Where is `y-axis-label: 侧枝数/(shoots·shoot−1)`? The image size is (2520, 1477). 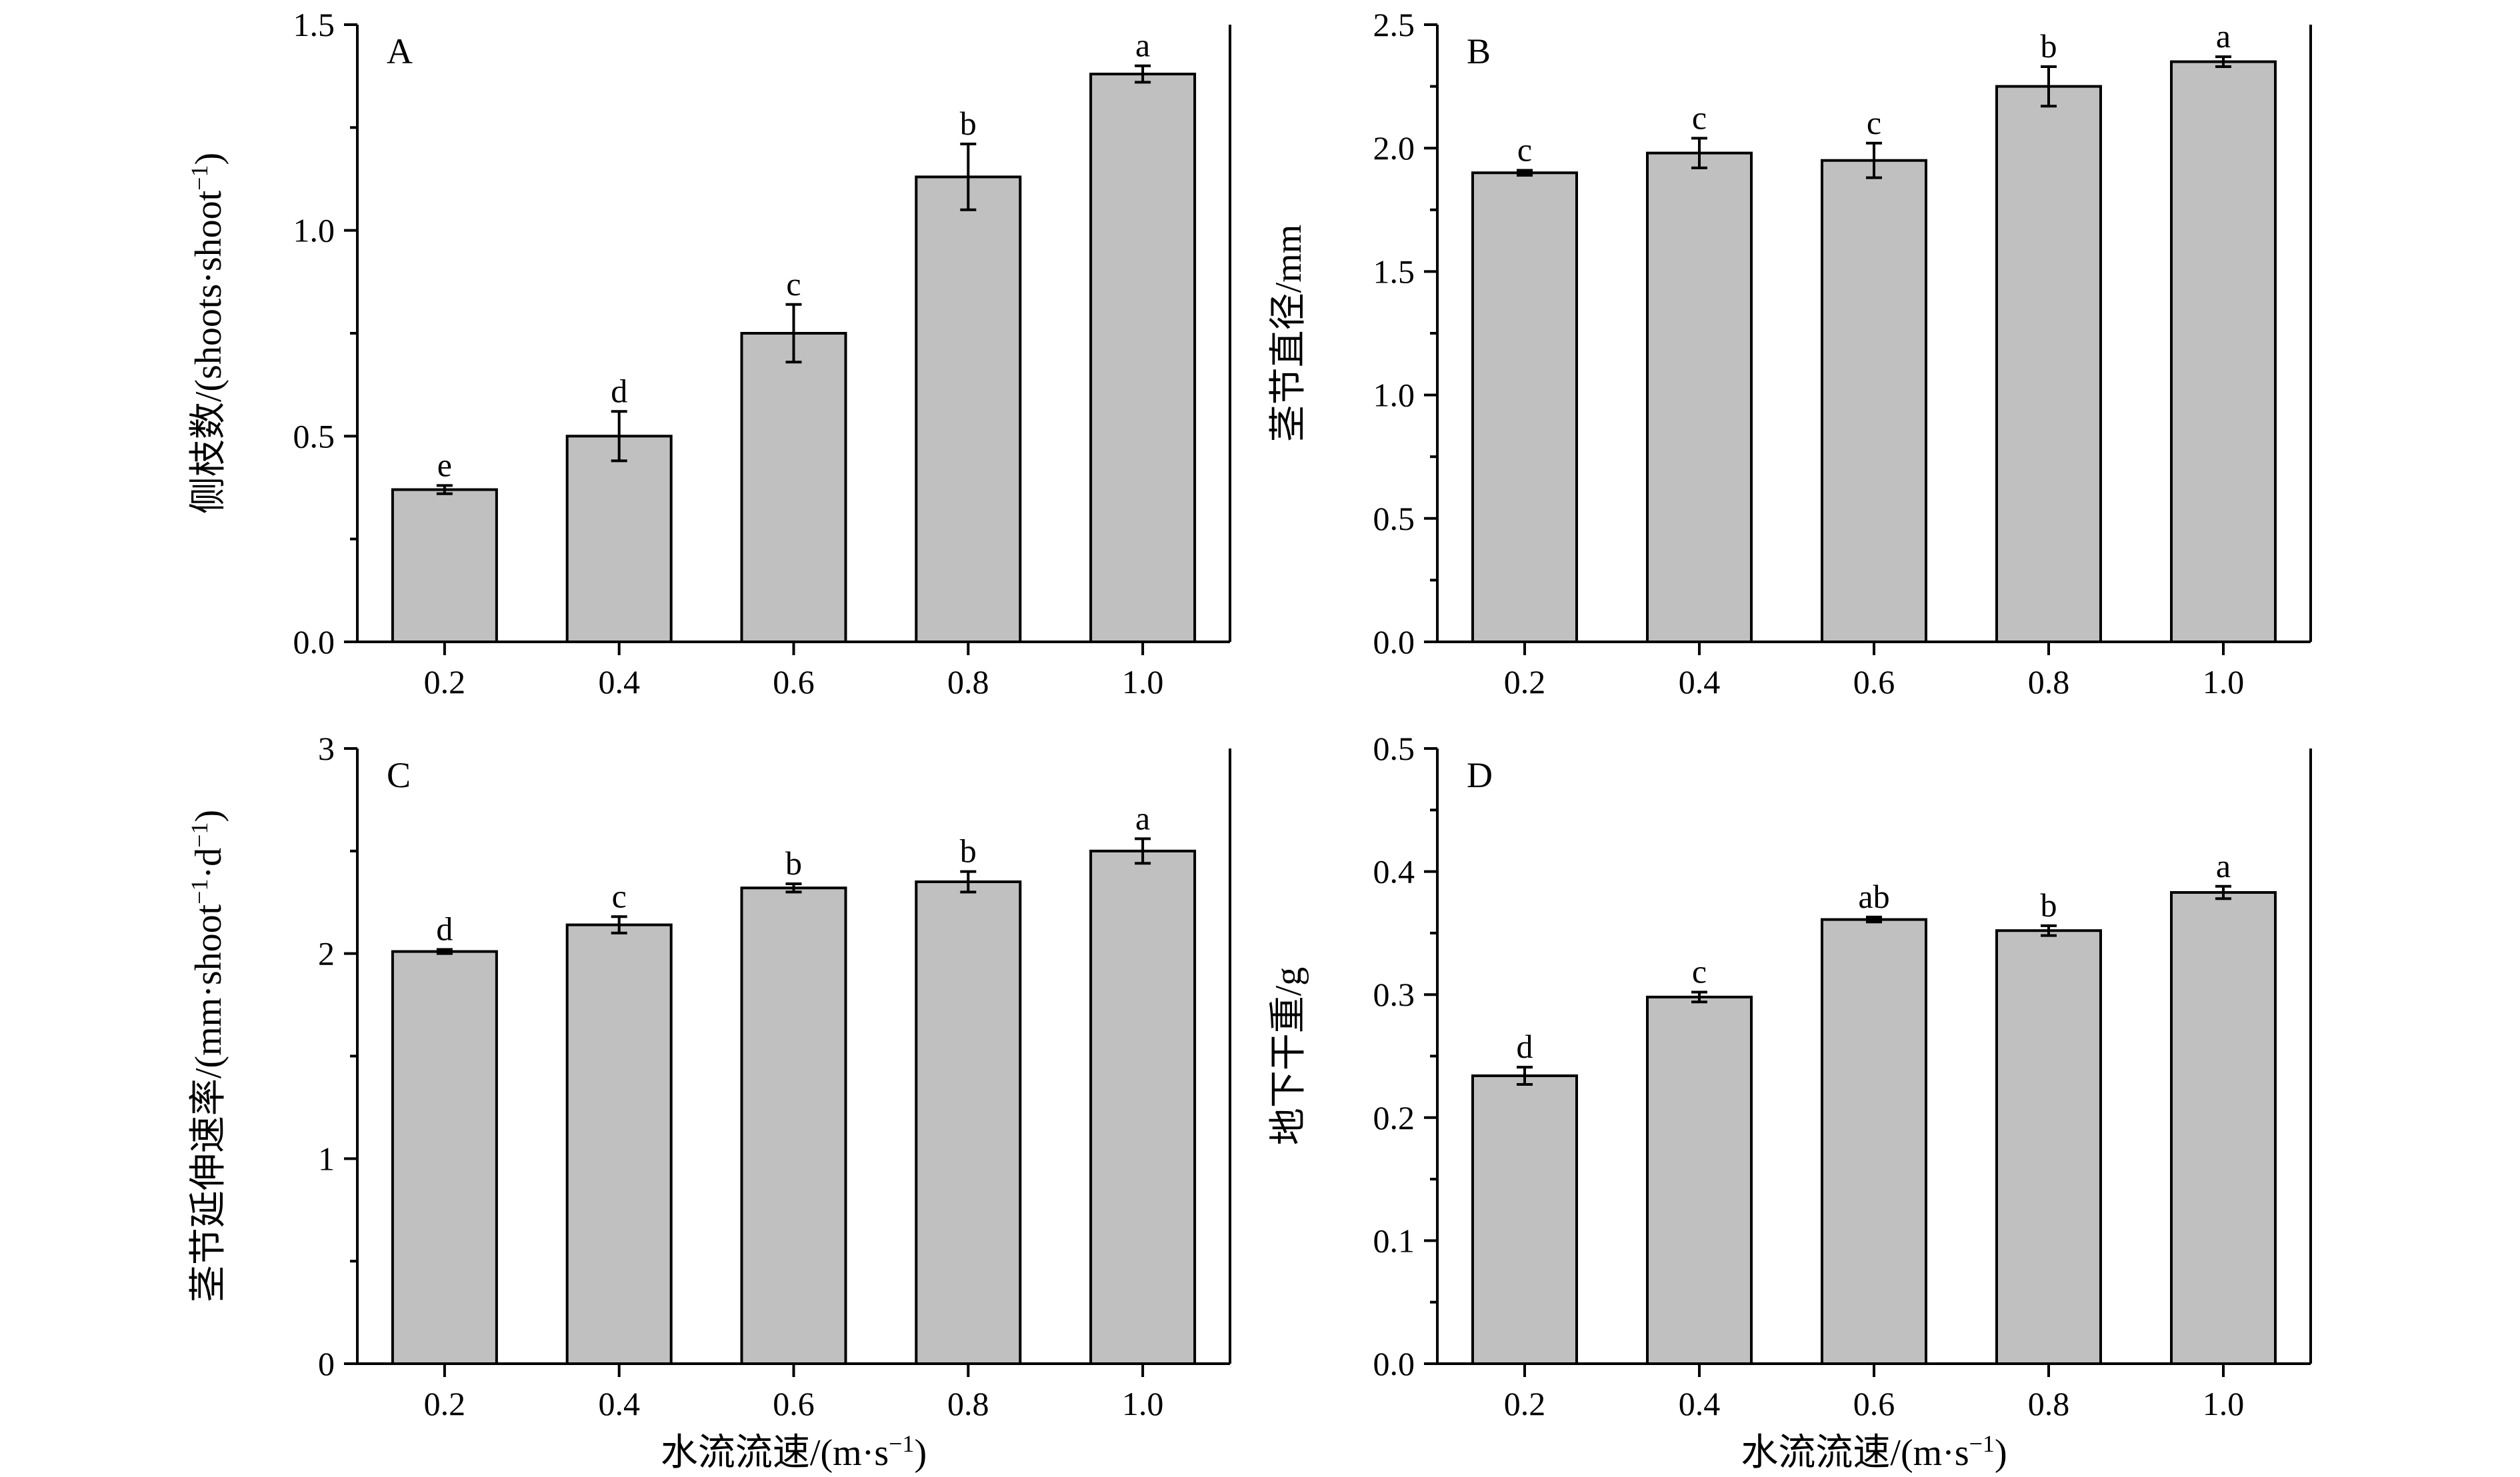 y-axis-label: 侧枝数/(shoots·shoot−1) is located at coordinates (207, 333).